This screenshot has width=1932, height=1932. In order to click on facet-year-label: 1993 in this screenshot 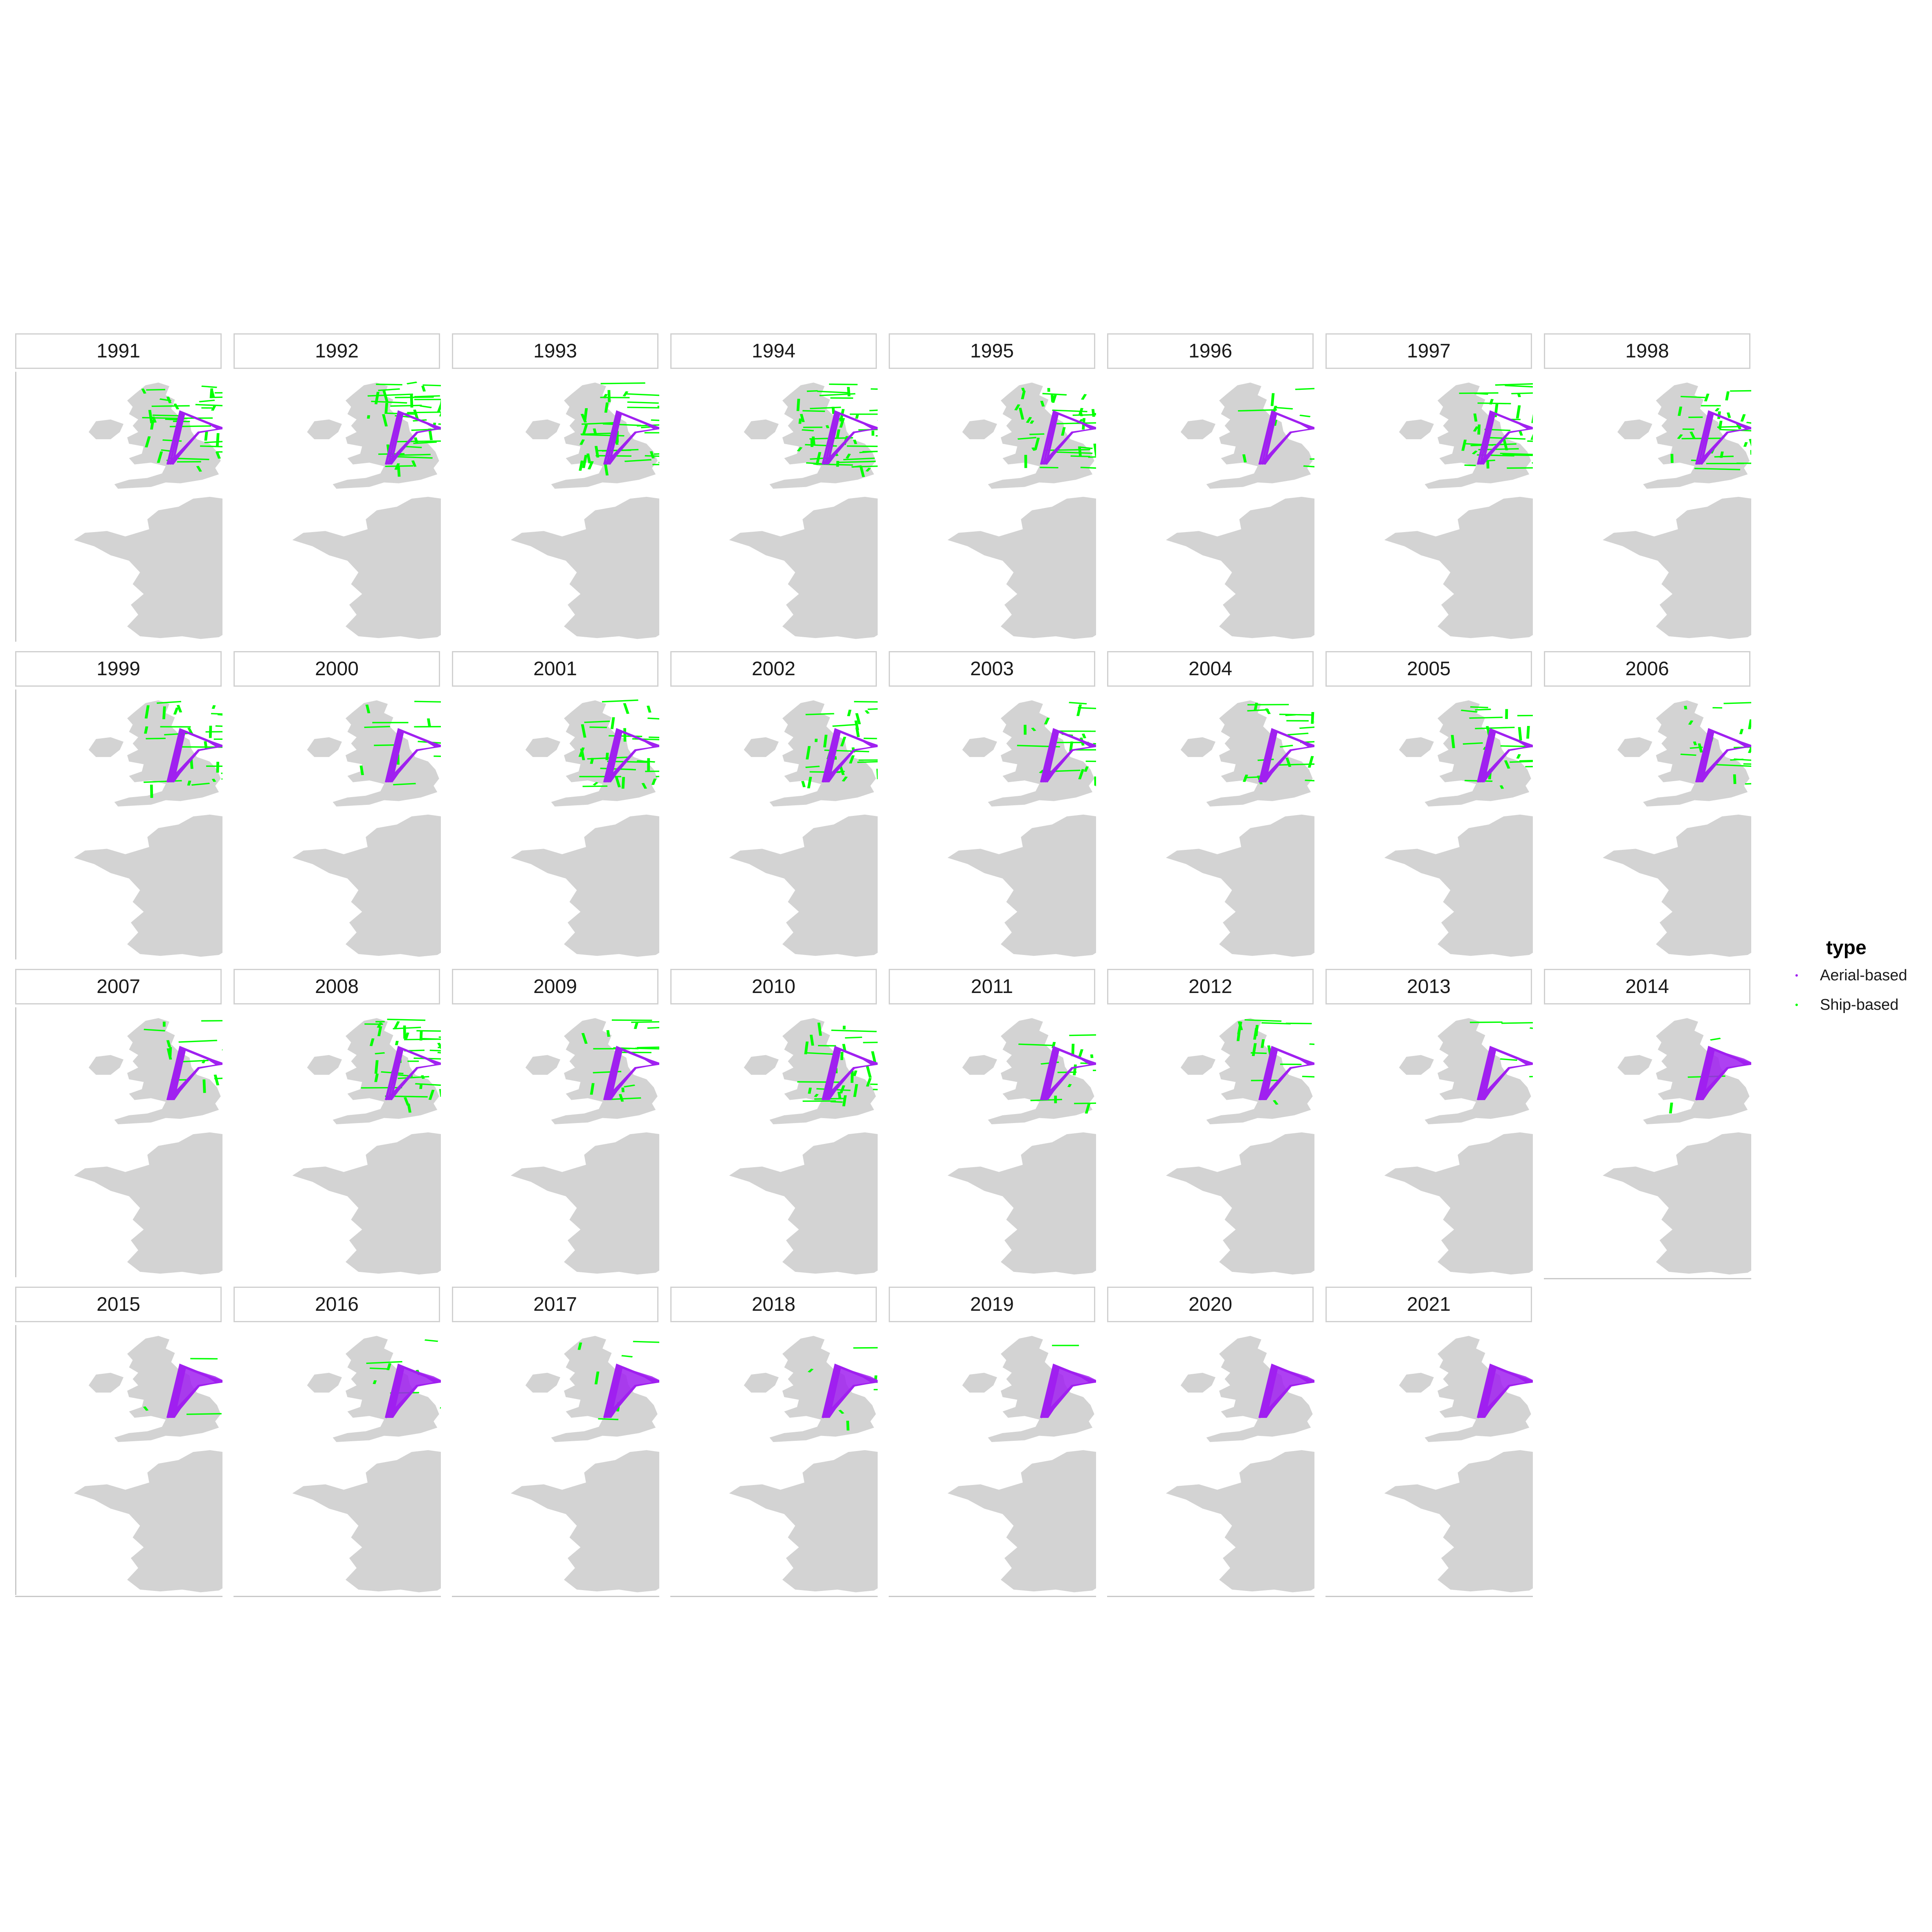, I will do `click(555, 351)`.